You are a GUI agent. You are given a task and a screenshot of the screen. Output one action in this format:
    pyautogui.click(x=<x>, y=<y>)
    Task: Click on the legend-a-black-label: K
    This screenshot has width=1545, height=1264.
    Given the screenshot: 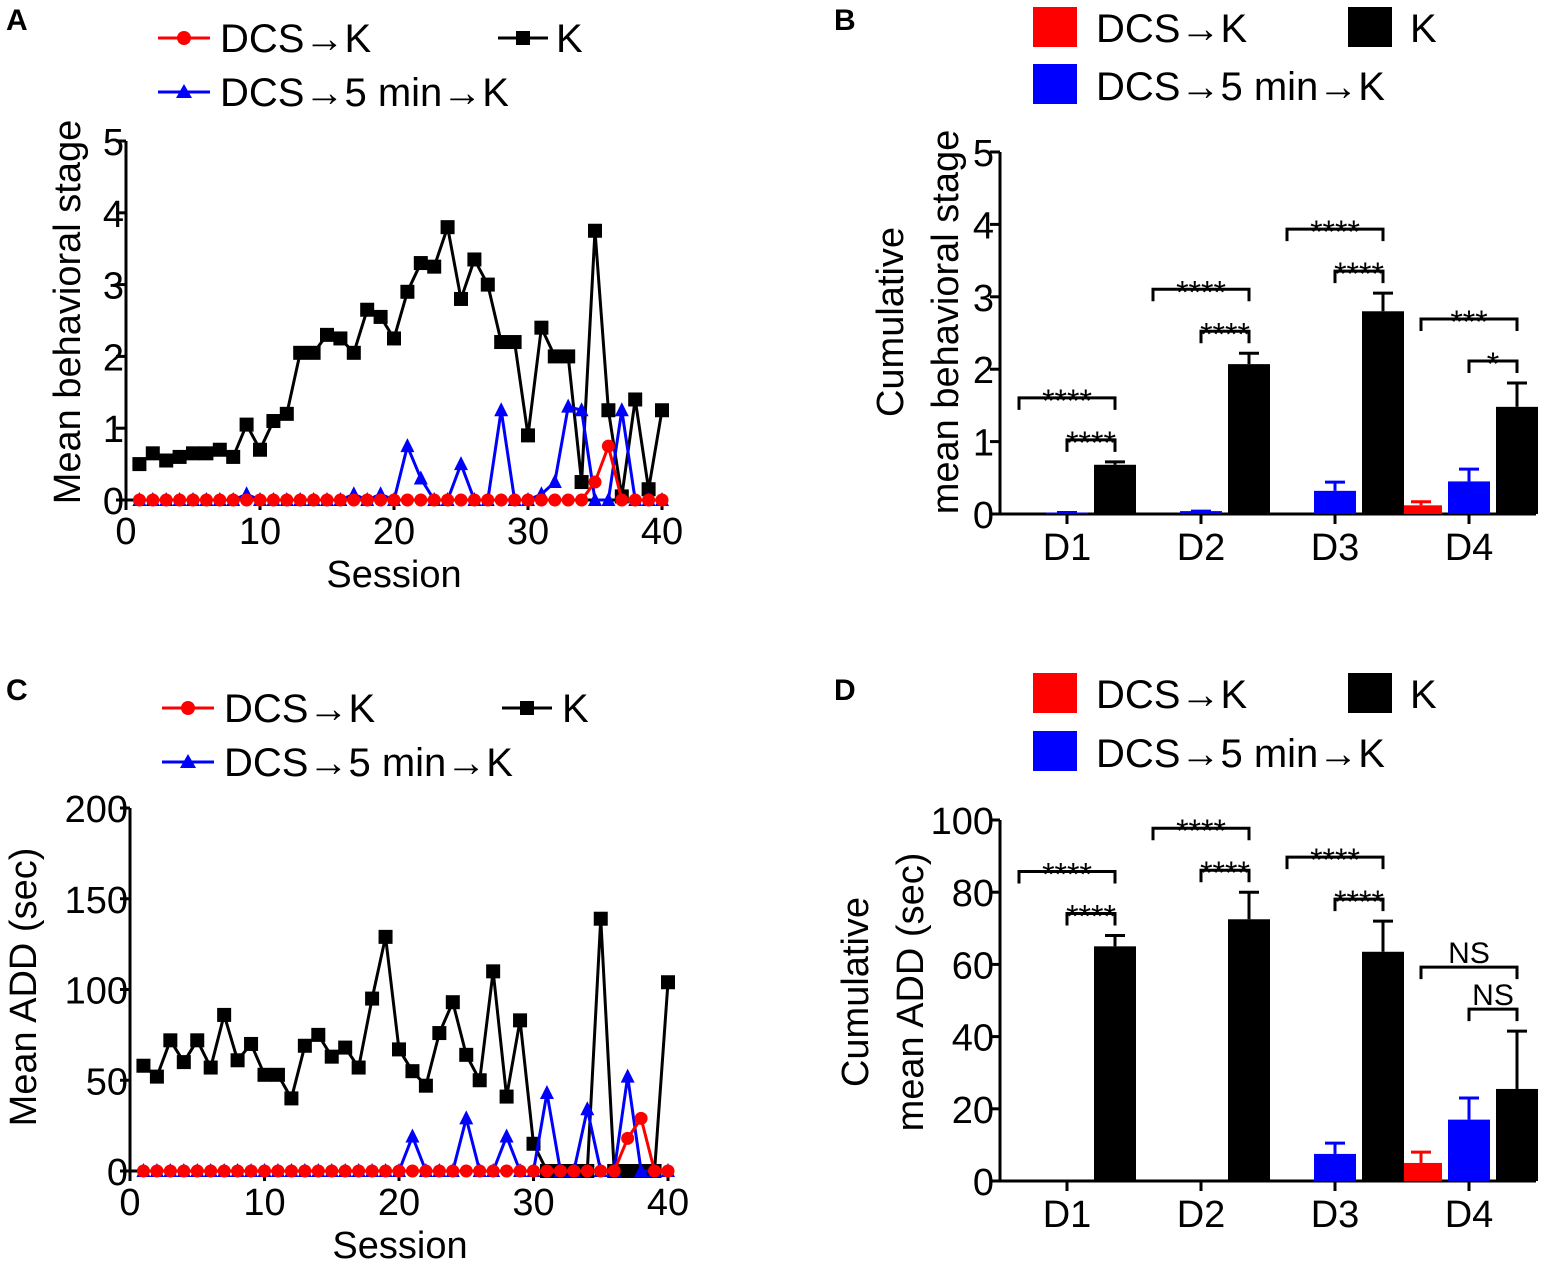 What is the action you would take?
    pyautogui.click(x=569, y=39)
    